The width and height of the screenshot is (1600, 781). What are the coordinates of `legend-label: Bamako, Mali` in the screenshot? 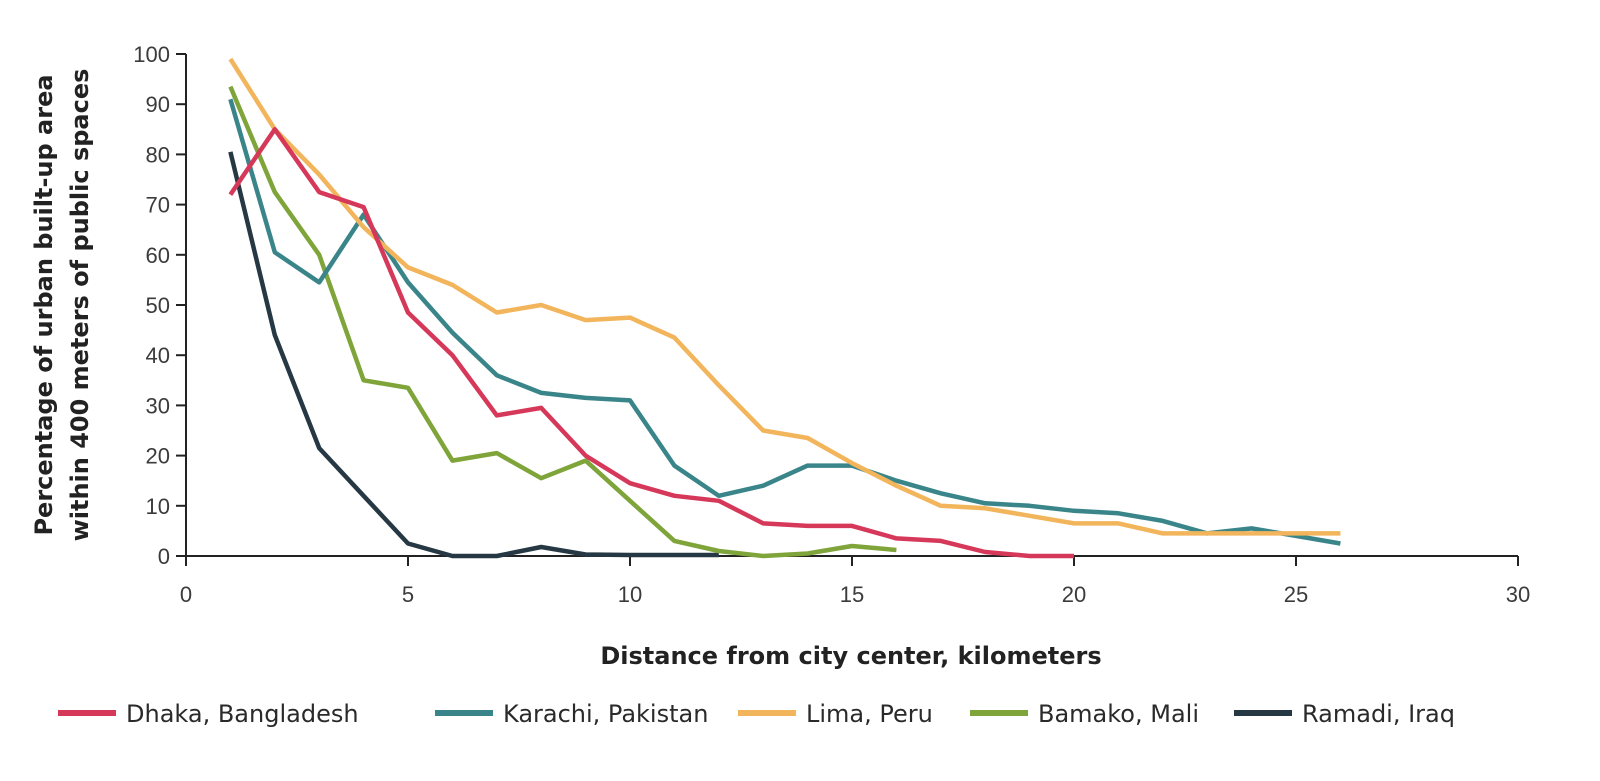 It's located at (1118, 714).